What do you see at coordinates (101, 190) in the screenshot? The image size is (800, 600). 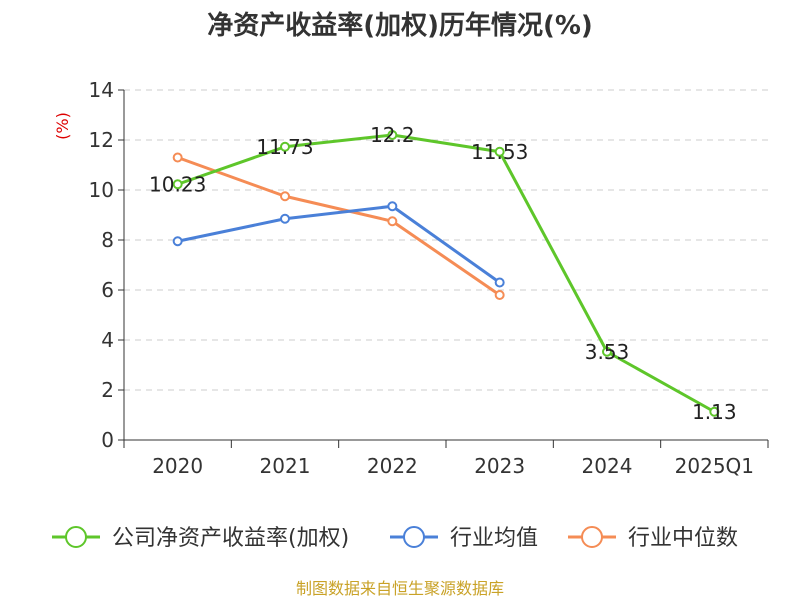 I see `y-tick-label: 10` at bounding box center [101, 190].